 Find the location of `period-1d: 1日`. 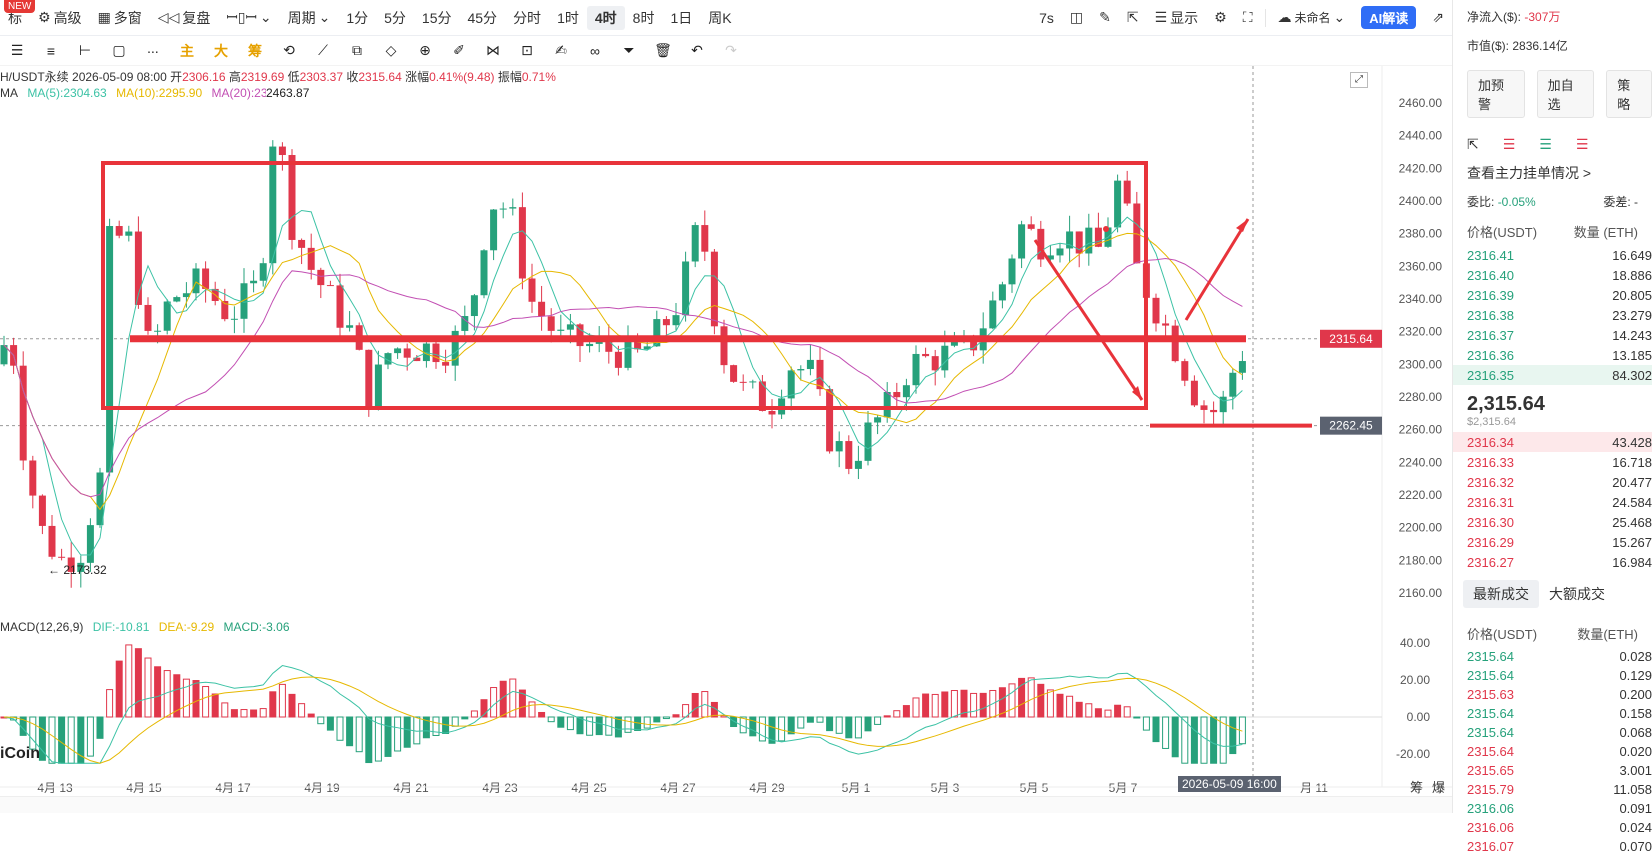

period-1d: 1日 is located at coordinates (681, 17).